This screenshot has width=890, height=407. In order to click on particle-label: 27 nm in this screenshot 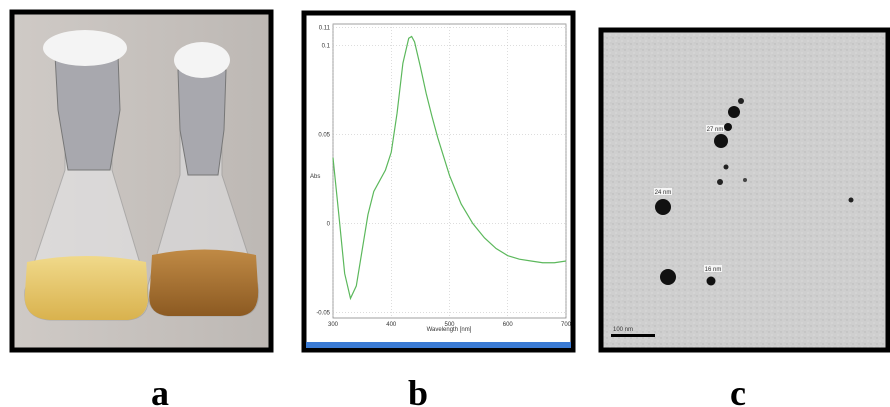, I will do `click(715, 130)`.